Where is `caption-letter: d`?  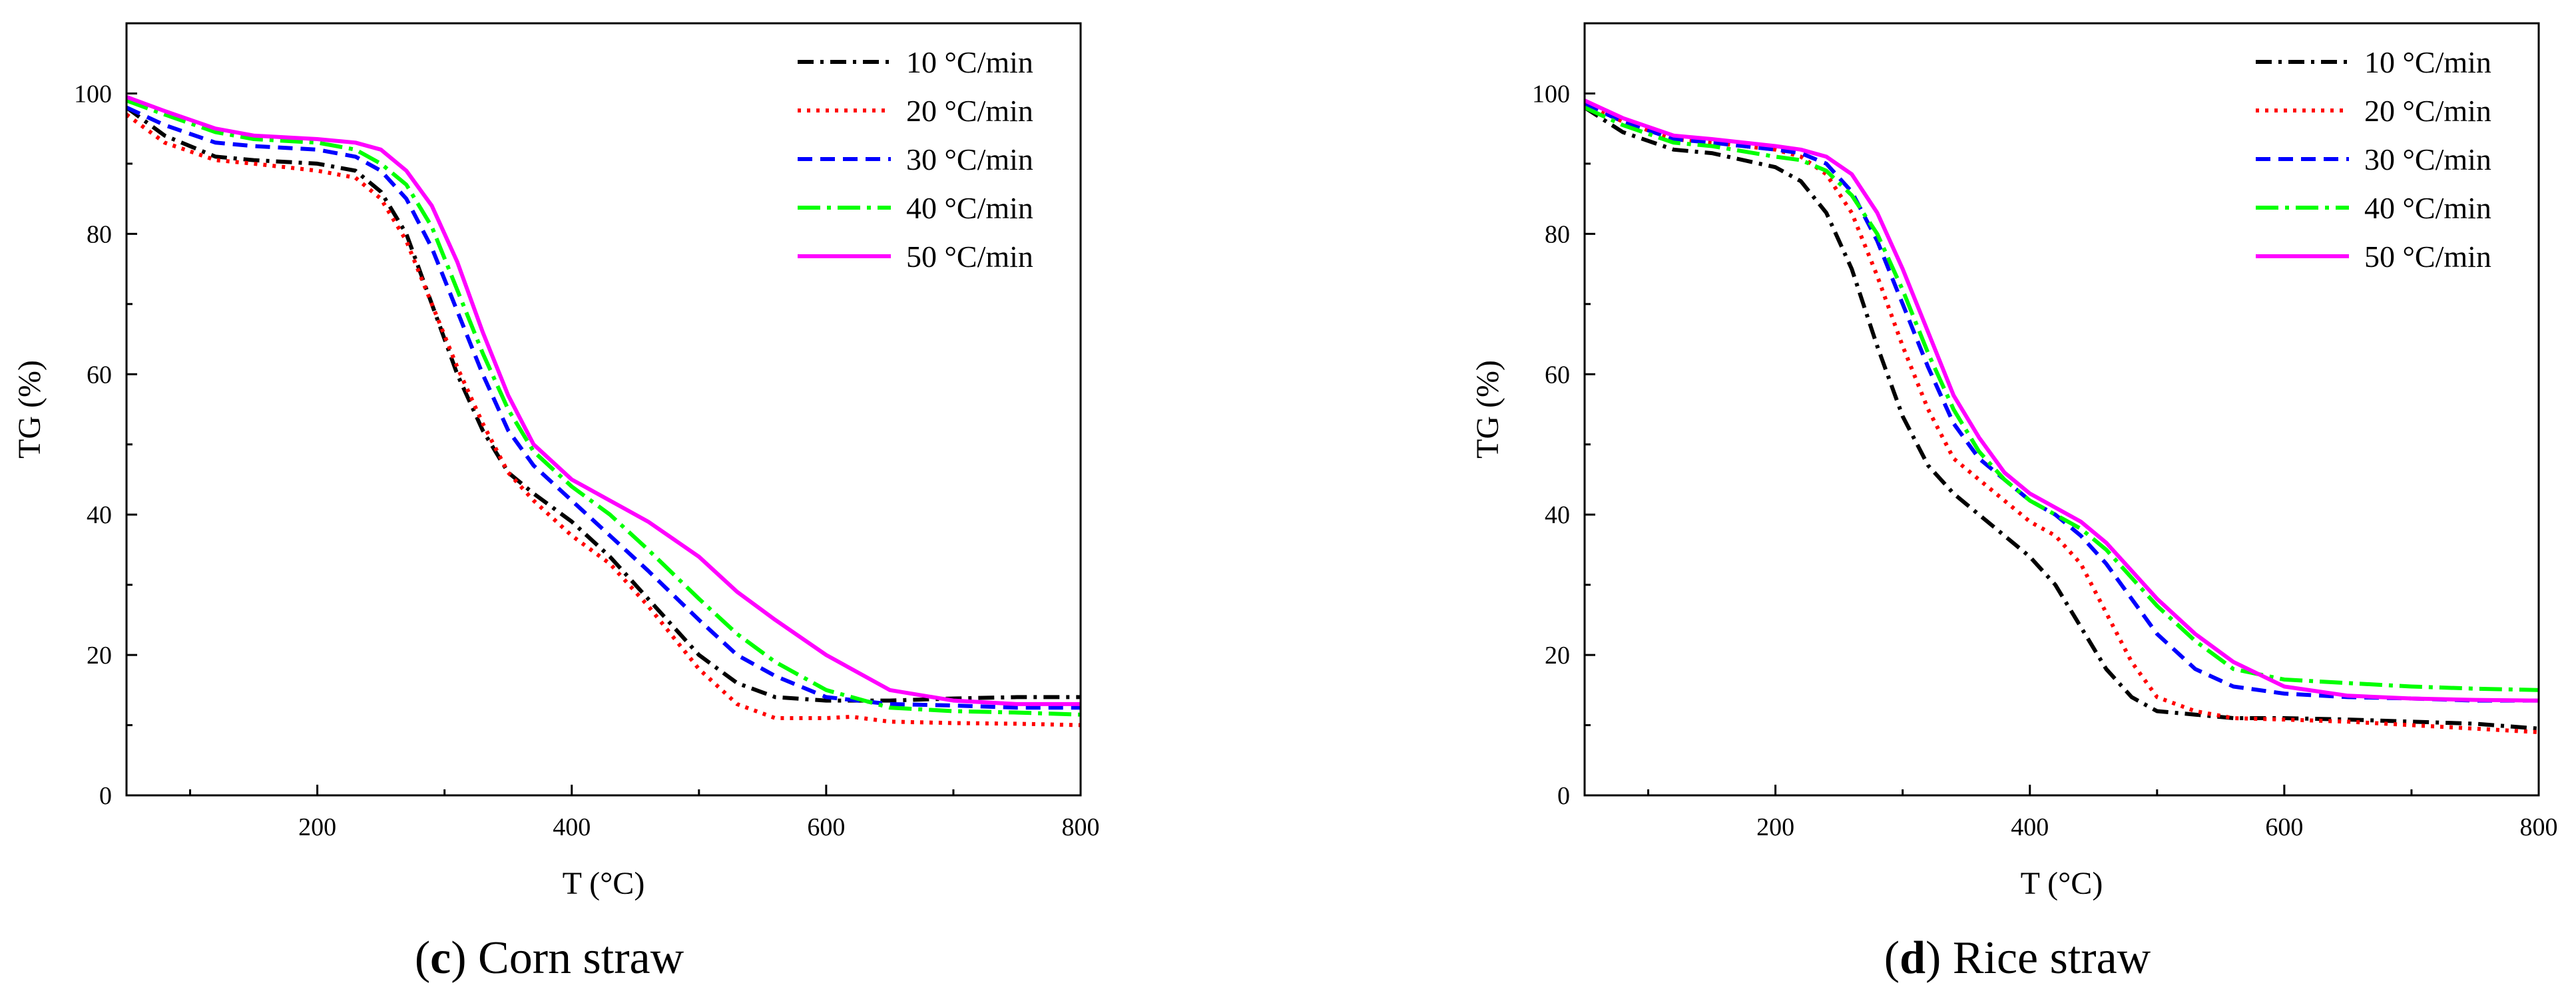 caption-letter: d is located at coordinates (1913, 958).